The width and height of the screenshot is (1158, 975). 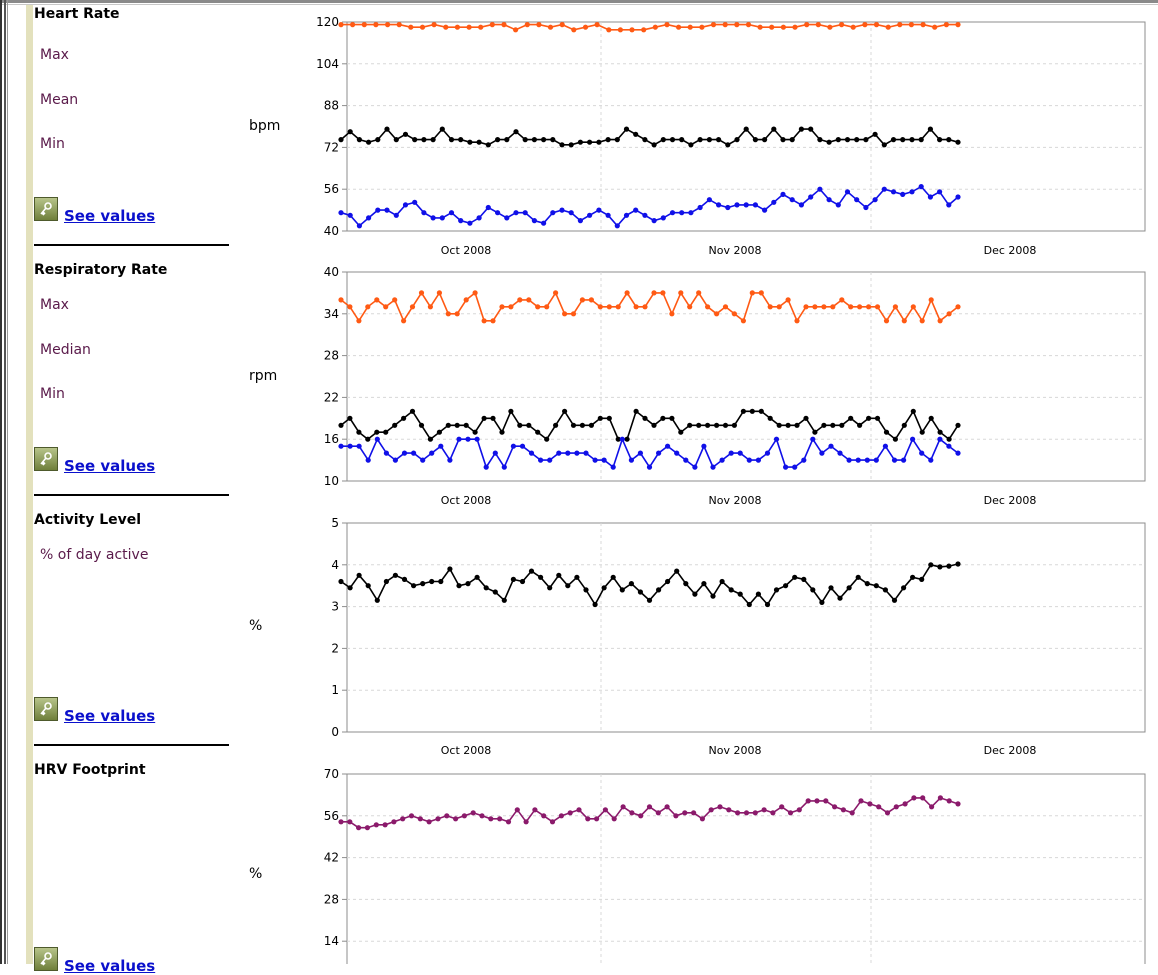 What do you see at coordinates (59, 100) in the screenshot?
I see `legend-mean: Mean` at bounding box center [59, 100].